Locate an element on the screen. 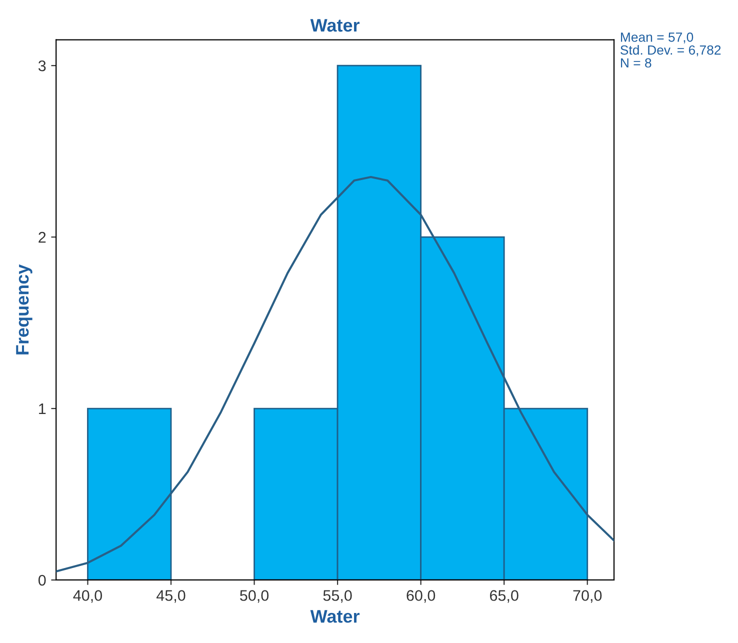 The height and width of the screenshot is (643, 738). x-tick-label: 70,0 is located at coordinates (587, 596).